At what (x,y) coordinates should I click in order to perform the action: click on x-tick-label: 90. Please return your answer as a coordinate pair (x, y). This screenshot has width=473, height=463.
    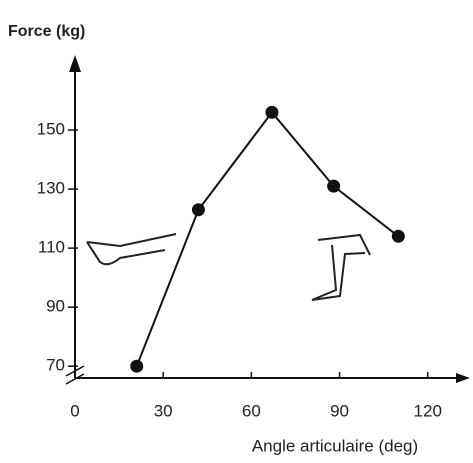
    Looking at the image, I should click on (339, 410).